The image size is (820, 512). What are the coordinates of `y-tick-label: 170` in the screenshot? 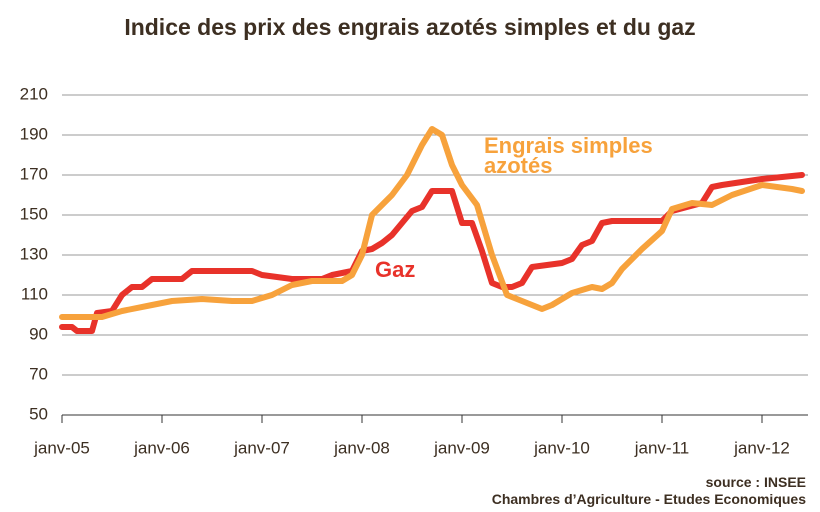 It's located at (34, 173).